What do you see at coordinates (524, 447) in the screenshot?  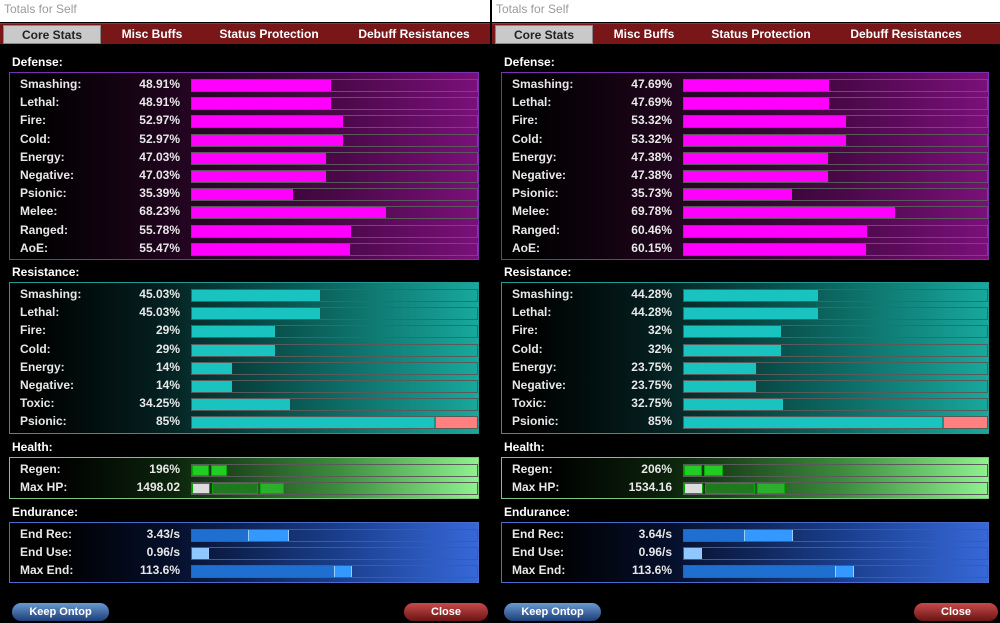 I see `section-health-heading: Health:` at bounding box center [524, 447].